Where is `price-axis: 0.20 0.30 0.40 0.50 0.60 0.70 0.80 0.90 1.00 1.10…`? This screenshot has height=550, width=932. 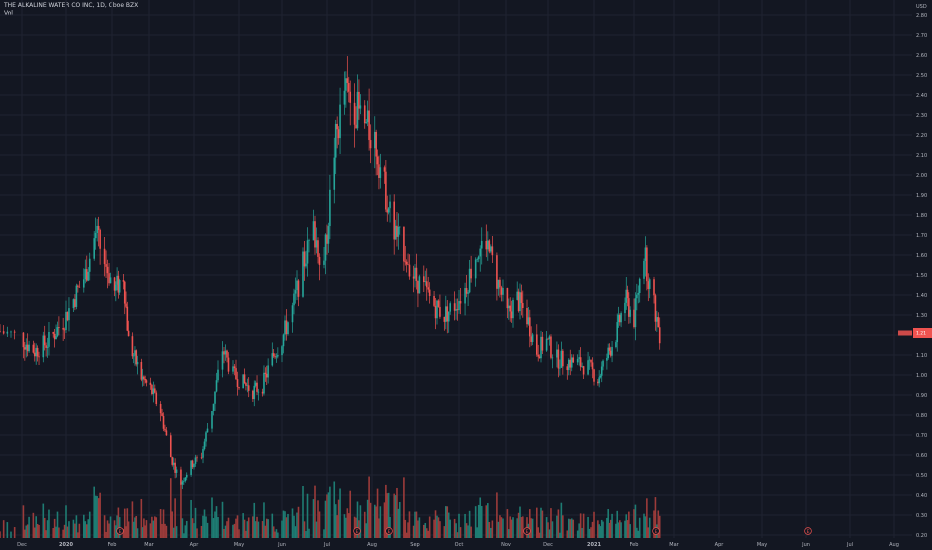
price-axis: 0.20 0.30 0.40 0.50 0.60 0.70 0.80 0.90 1.00 1.10… is located at coordinates (921, 271).